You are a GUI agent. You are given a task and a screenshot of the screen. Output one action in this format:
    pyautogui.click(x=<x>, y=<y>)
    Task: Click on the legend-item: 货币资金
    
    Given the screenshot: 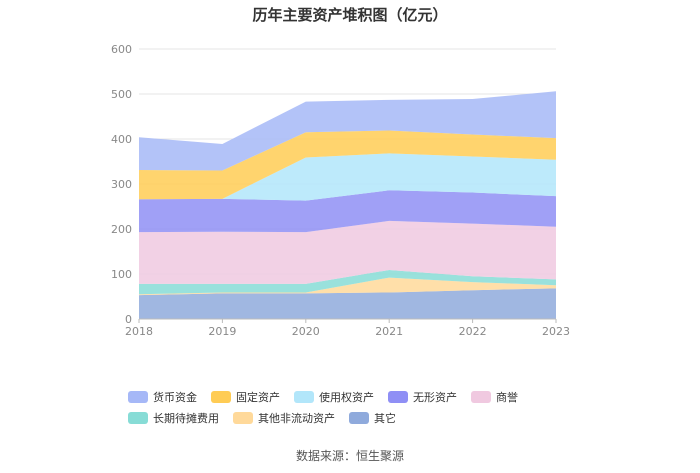 What is the action you would take?
    pyautogui.click(x=162, y=396)
    